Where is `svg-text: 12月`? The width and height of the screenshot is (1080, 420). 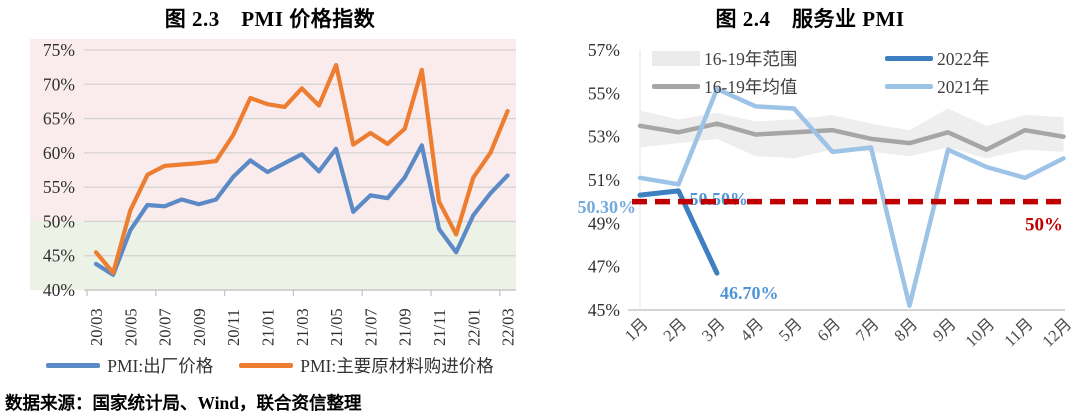 svg-text: 12月 is located at coordinates (1056, 332).